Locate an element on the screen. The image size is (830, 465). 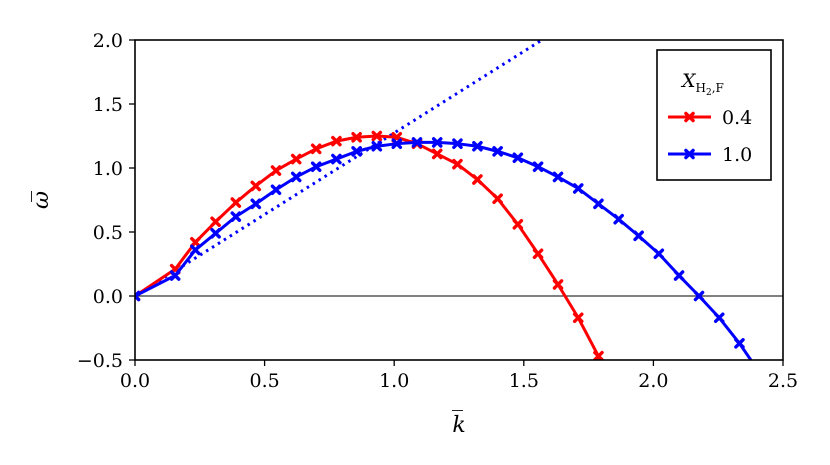
x-axis-label: k̅ is located at coordinates (459, 424).